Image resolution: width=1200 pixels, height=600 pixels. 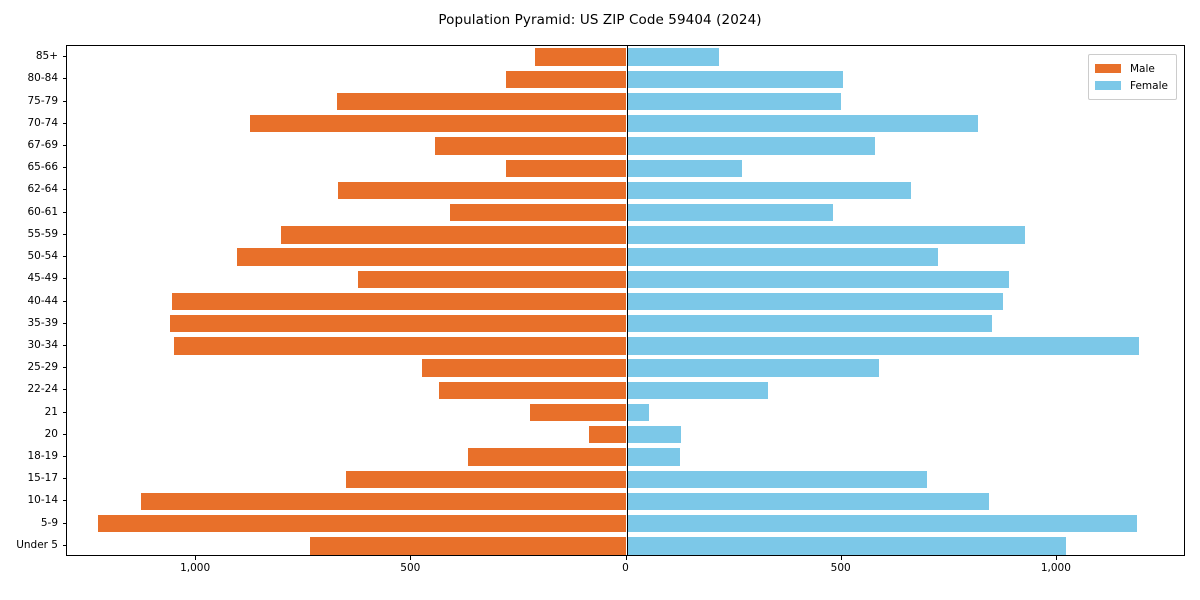 I want to click on y-axis-tick-label: 75-79, so click(x=42, y=100).